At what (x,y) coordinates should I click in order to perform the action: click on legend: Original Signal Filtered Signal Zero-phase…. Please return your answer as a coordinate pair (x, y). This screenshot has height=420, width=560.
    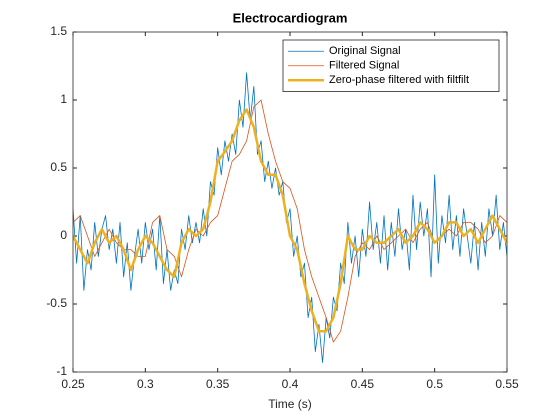
    Looking at the image, I should click on (391, 65).